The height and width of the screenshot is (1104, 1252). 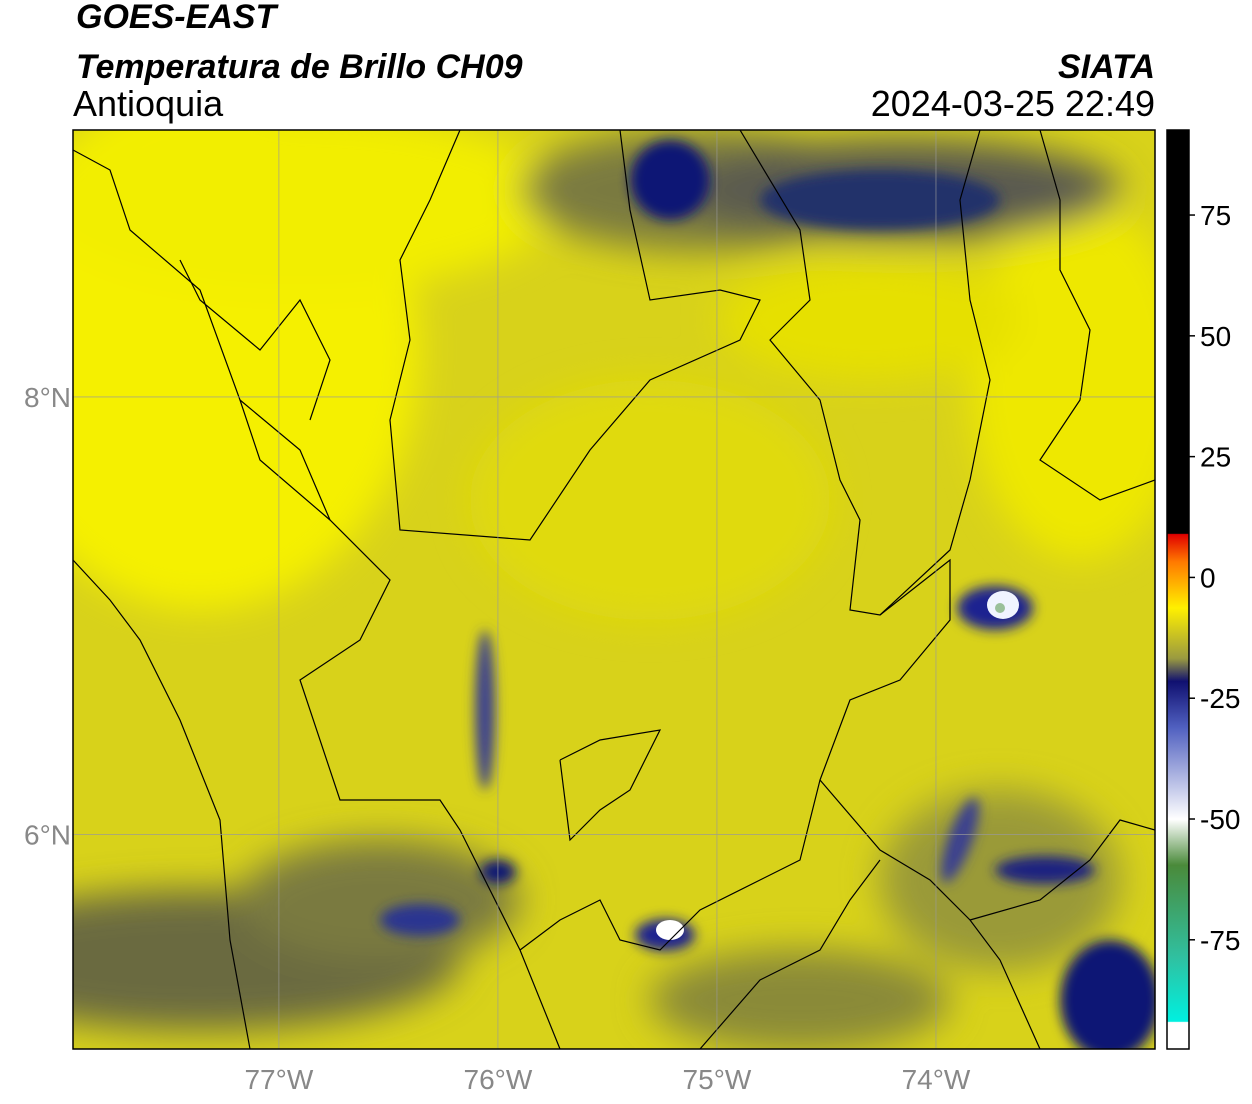 I want to click on colorbar-tick-label: 25, so click(x=1215, y=457).